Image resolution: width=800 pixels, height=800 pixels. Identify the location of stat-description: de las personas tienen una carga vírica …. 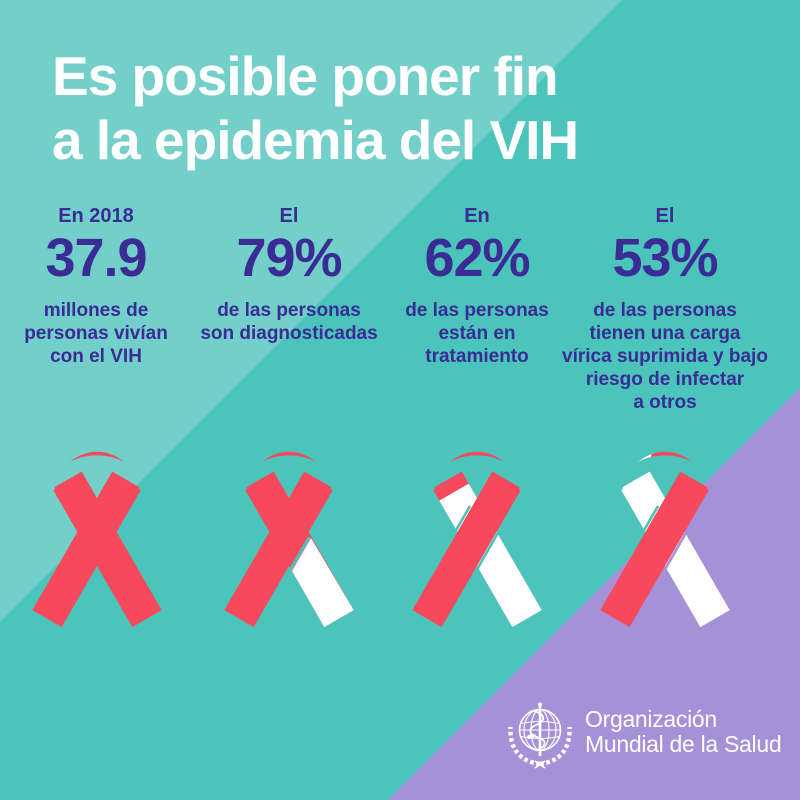
(665, 356).